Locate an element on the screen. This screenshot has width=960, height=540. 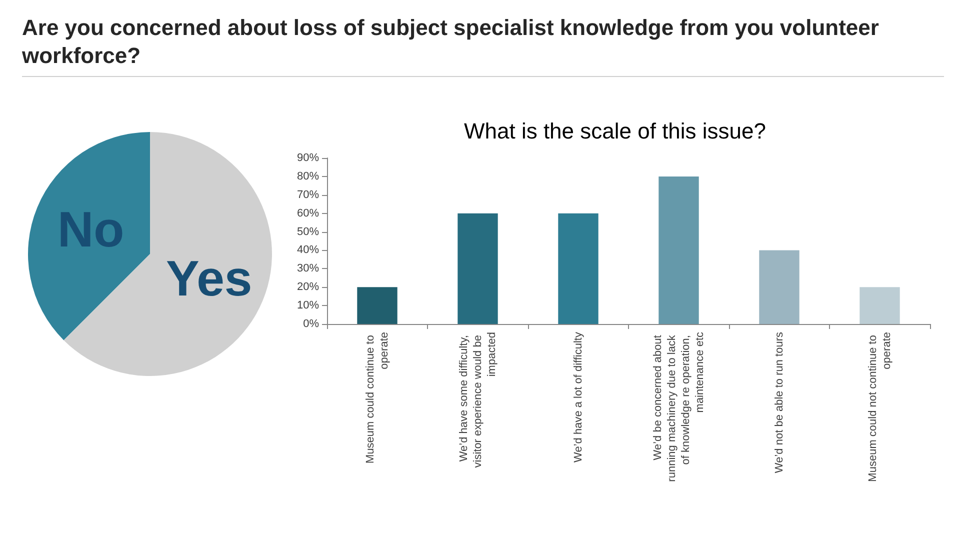
y-tick-label: 90% is located at coordinates (308, 158).